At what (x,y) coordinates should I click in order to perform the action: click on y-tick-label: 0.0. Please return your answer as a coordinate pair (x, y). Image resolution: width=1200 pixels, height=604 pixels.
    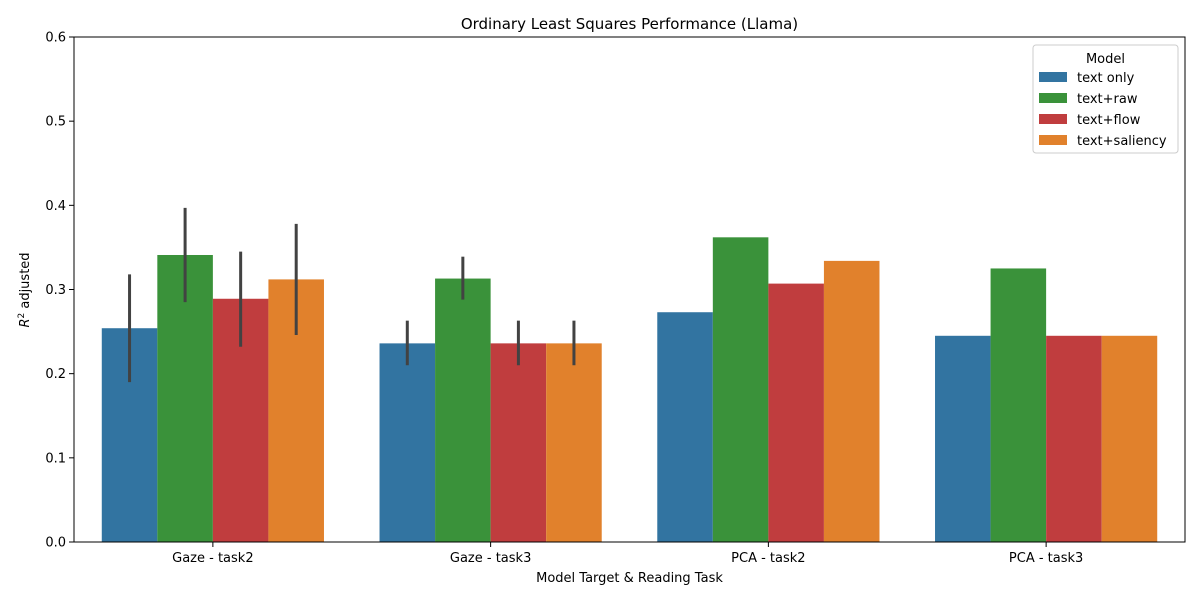
    Looking at the image, I should click on (55, 543).